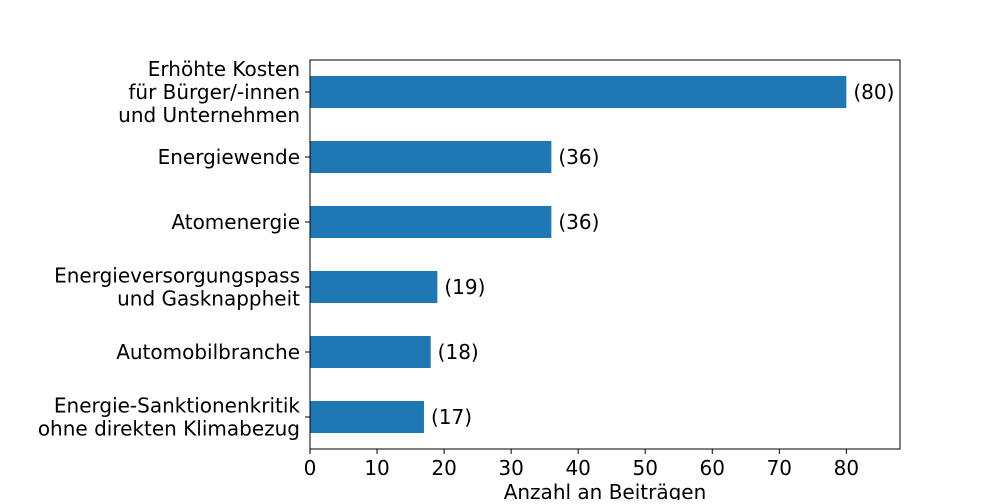 The height and width of the screenshot is (504, 1000). Describe the element at coordinates (177, 276) in the screenshot. I see `y-tick-label-line: Energieversorgungspass` at that location.